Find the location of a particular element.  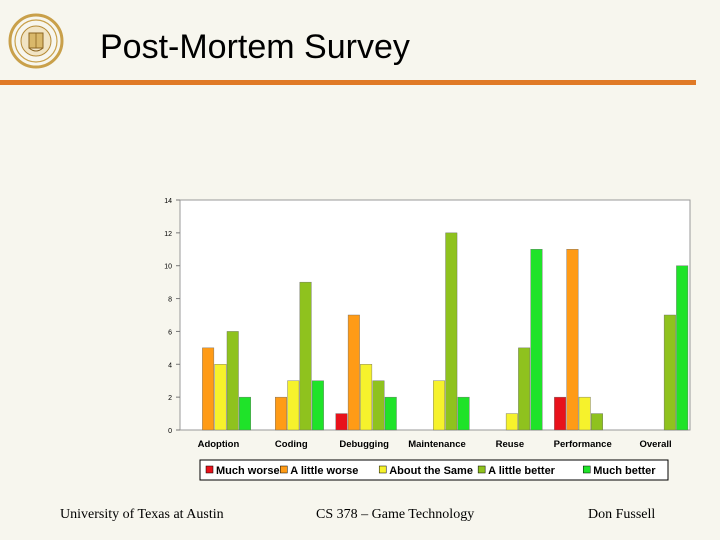

y-tick-label: 0 is located at coordinates (170, 431).